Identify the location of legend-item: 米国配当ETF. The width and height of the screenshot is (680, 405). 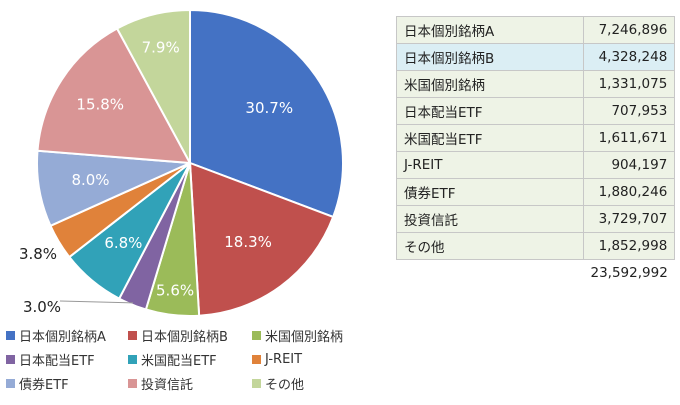
(190, 359).